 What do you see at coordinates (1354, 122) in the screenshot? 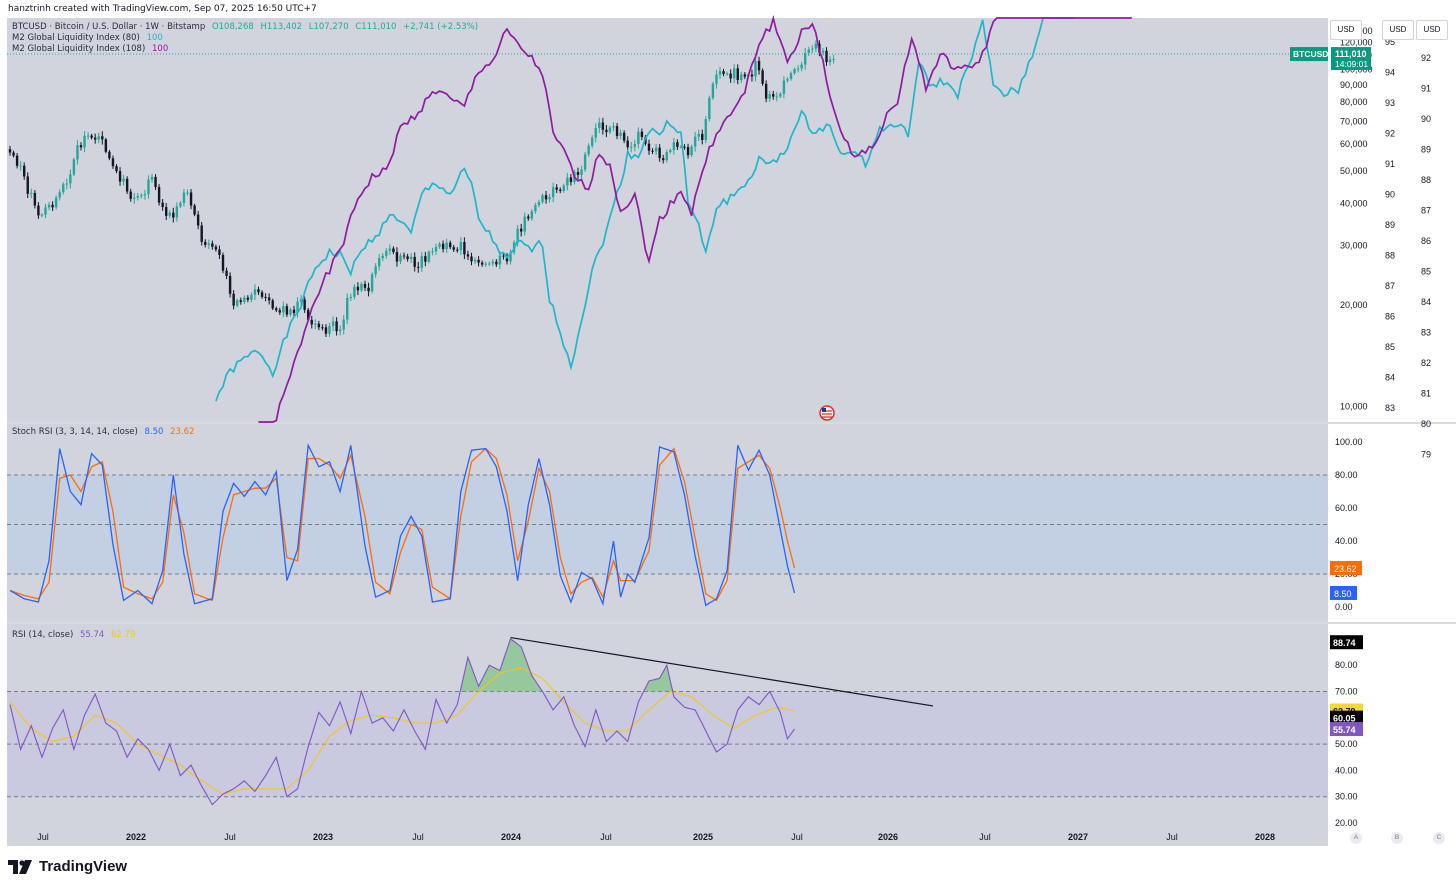
I see `price-tick-label: 70,000` at bounding box center [1354, 122].